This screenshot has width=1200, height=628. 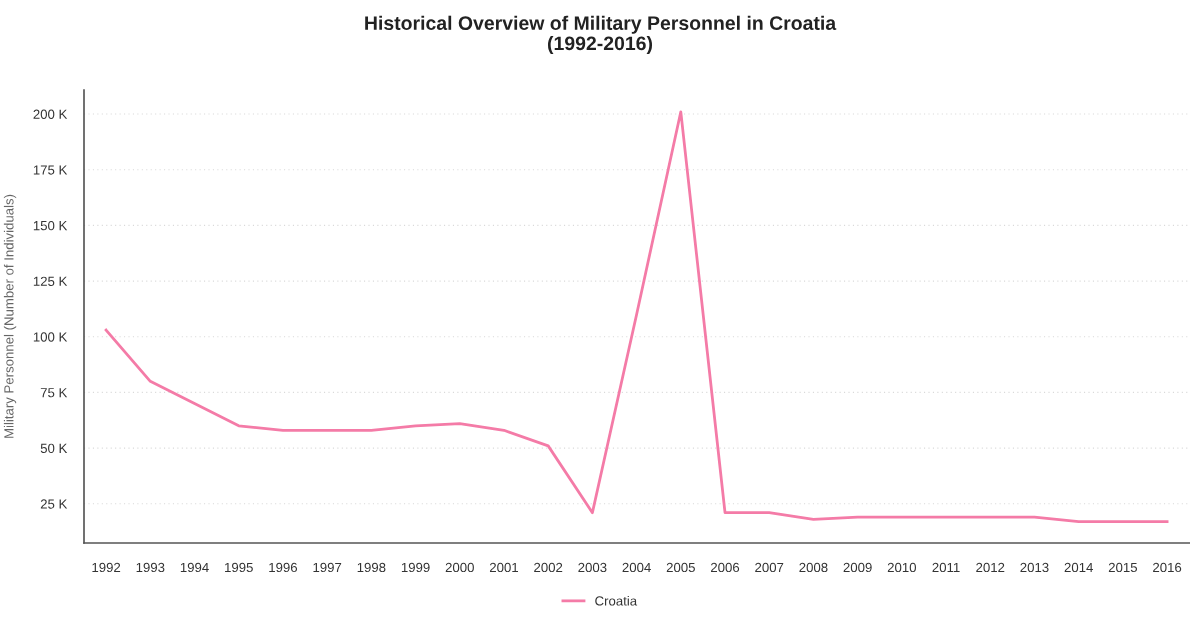 I want to click on x-tick-label: 2012, so click(x=990, y=567).